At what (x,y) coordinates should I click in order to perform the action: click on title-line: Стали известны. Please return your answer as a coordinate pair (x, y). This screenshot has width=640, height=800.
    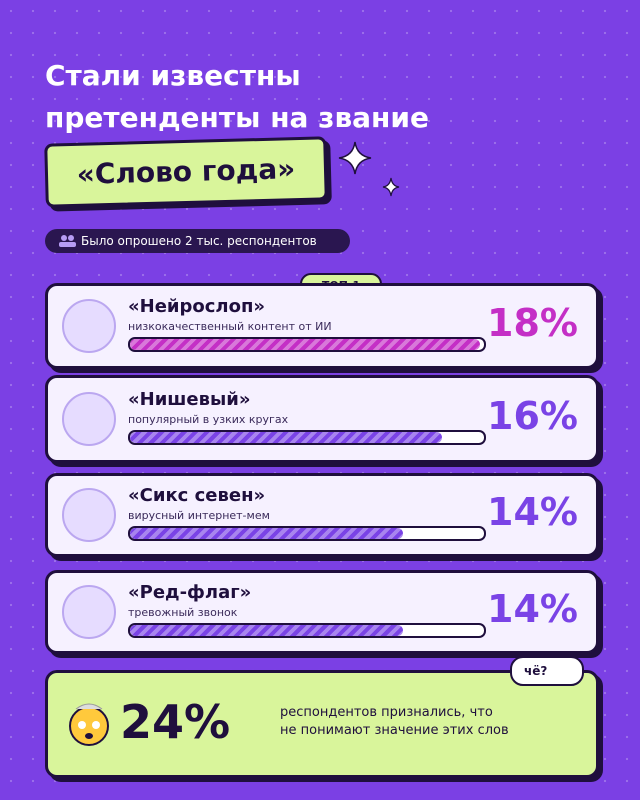
    Looking at the image, I should click on (173, 75).